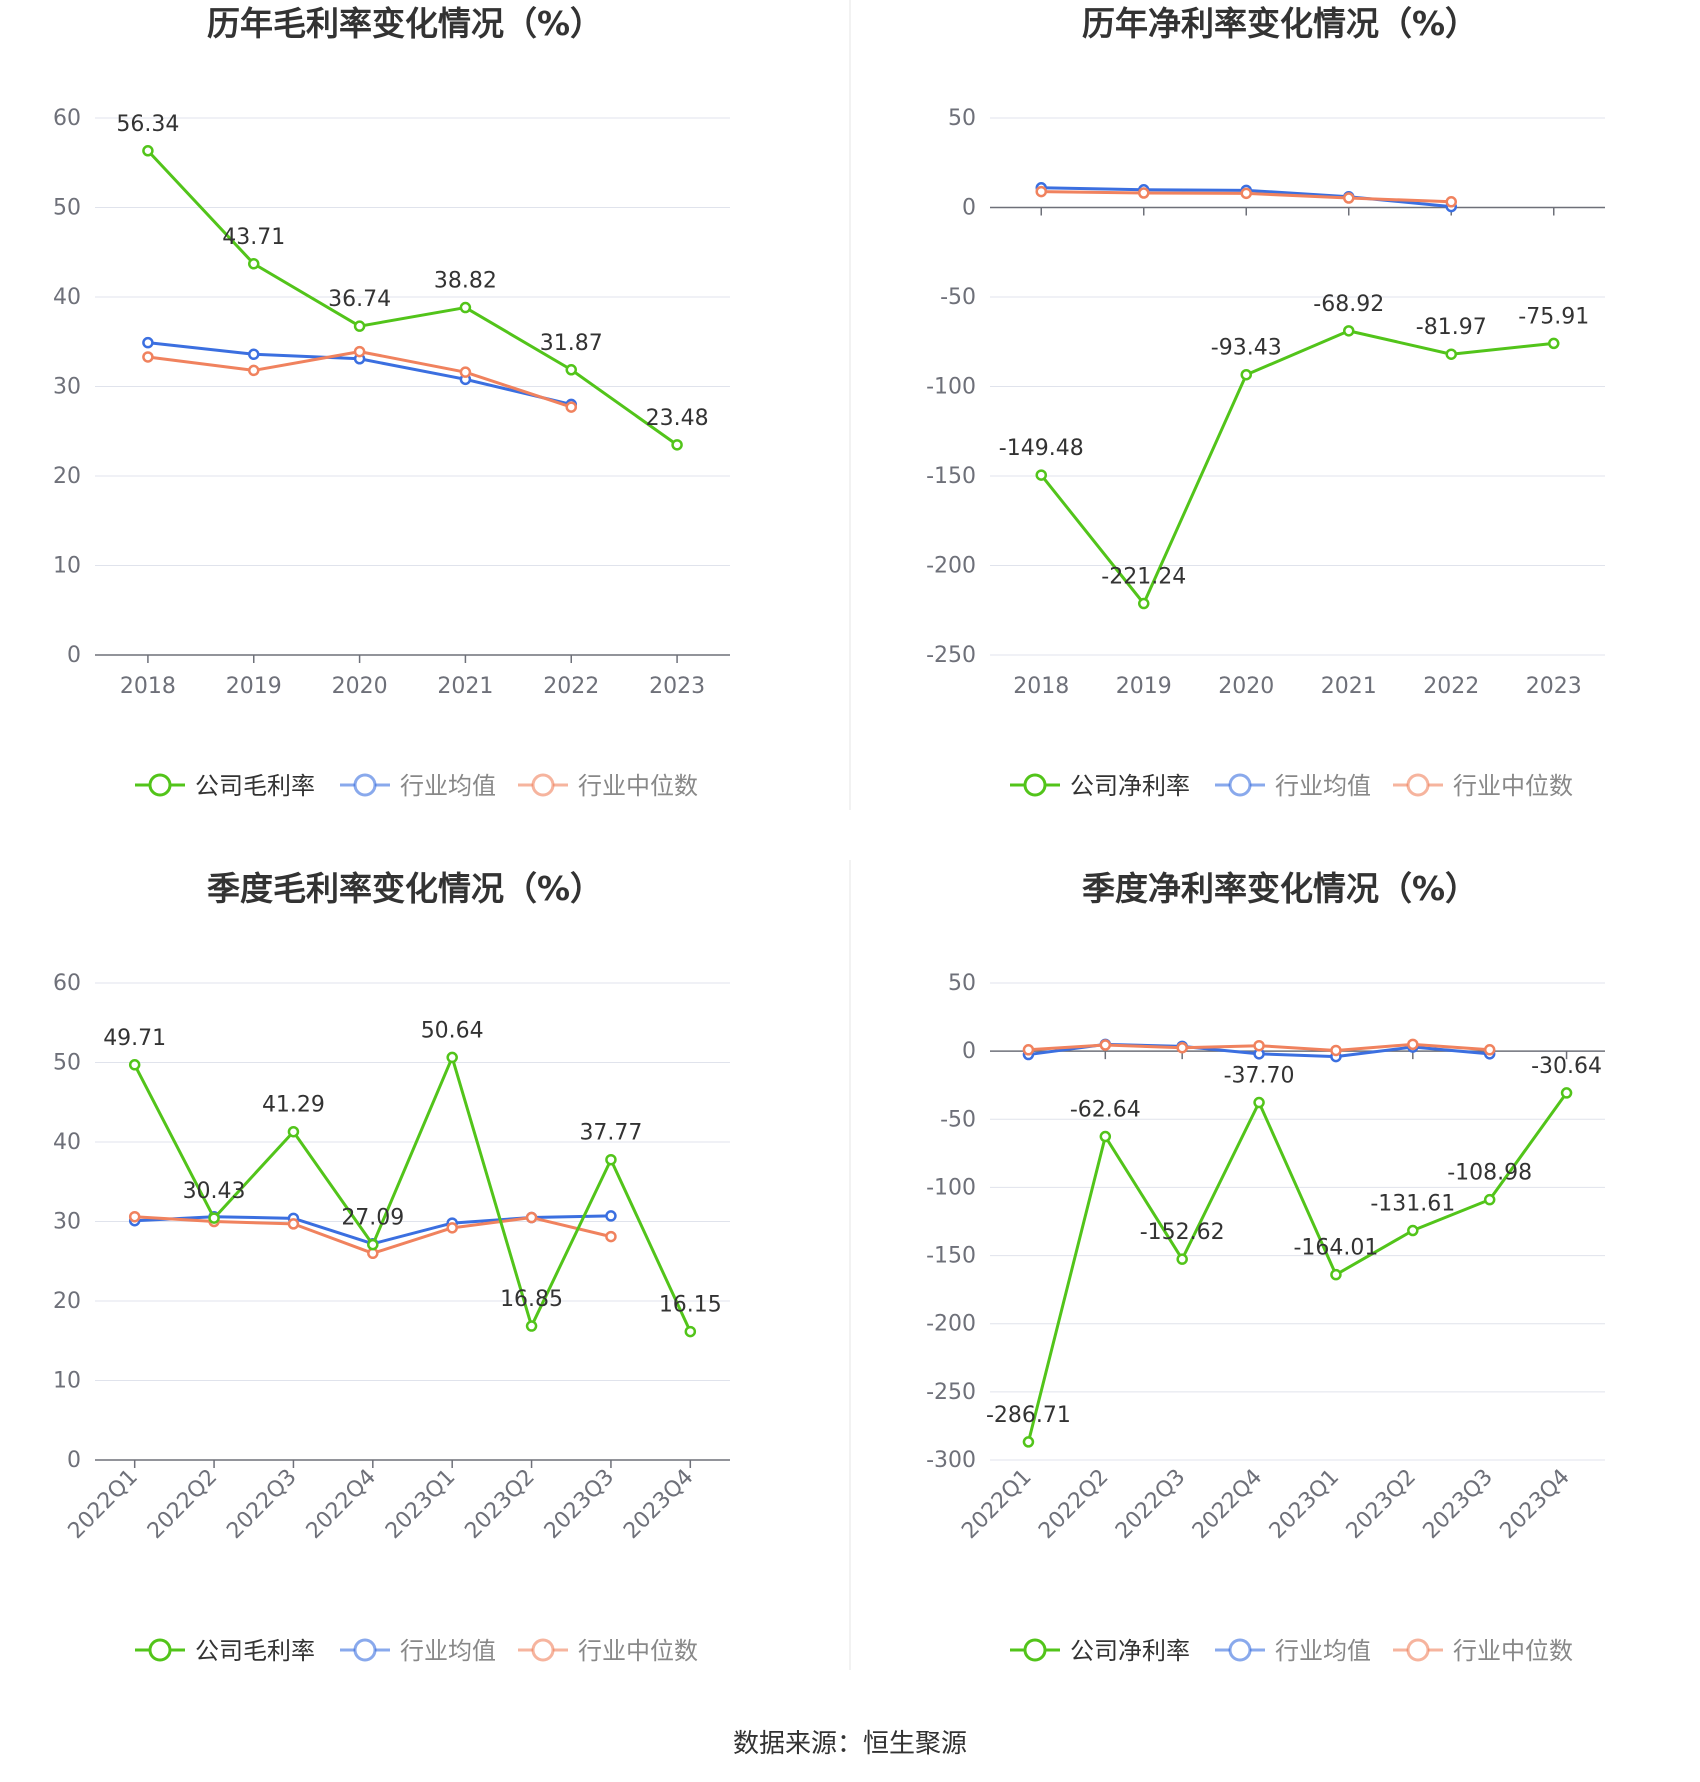 The image size is (1700, 1782). I want to click on y-tick-label: 20, so click(67, 1301).